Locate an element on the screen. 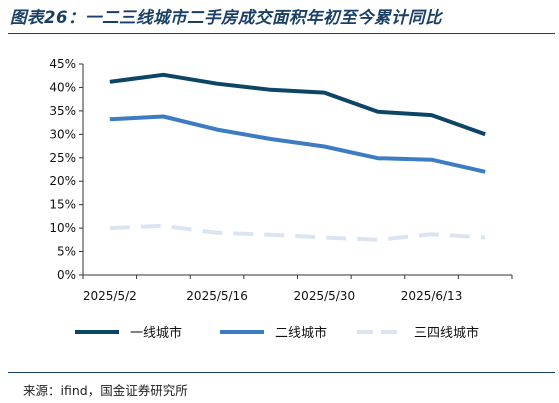 The width and height of the screenshot is (559, 403). legend: 一线城市 二线城市 三四线城市 is located at coordinates (277, 333).